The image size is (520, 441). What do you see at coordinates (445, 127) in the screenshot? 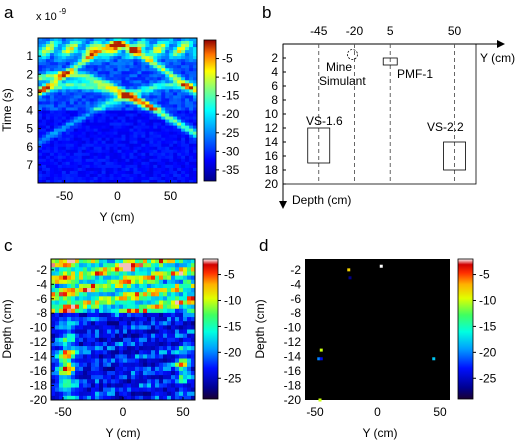
I see `label-vs22: VS-2.2` at bounding box center [445, 127].